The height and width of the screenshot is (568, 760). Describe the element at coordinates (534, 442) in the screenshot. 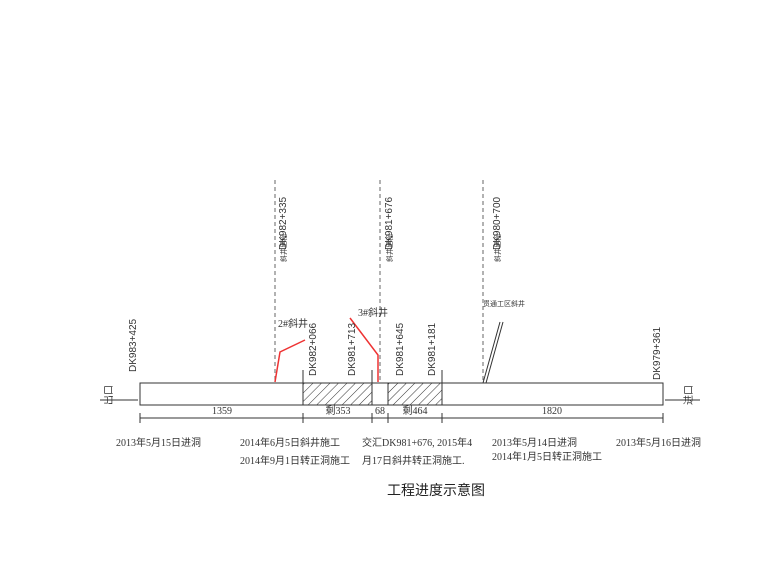

I see `note: 2013年5月14日进洞` at that location.